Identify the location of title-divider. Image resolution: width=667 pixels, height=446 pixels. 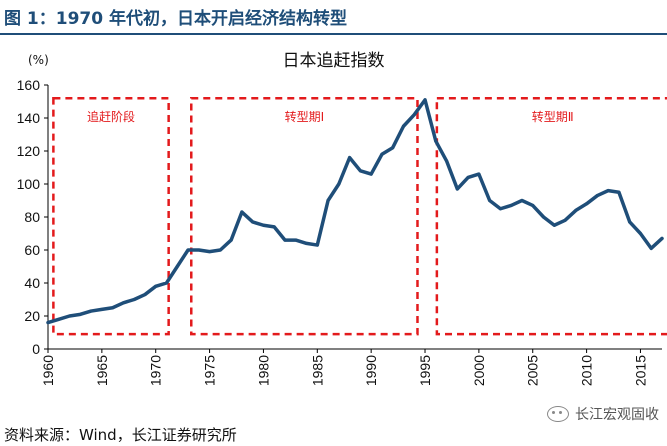
(333, 34).